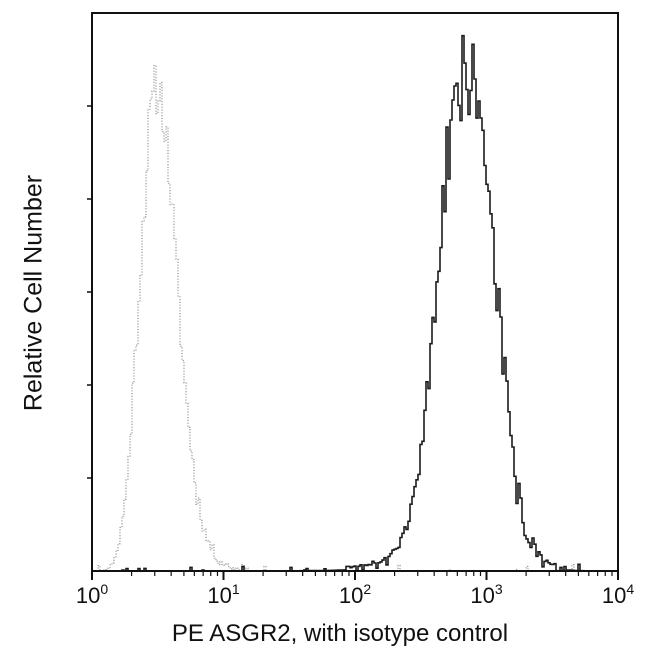 This screenshot has height=648, width=650. Describe the element at coordinates (618, 594) in the screenshot. I see `x-tick-label: 10⁴` at that location.